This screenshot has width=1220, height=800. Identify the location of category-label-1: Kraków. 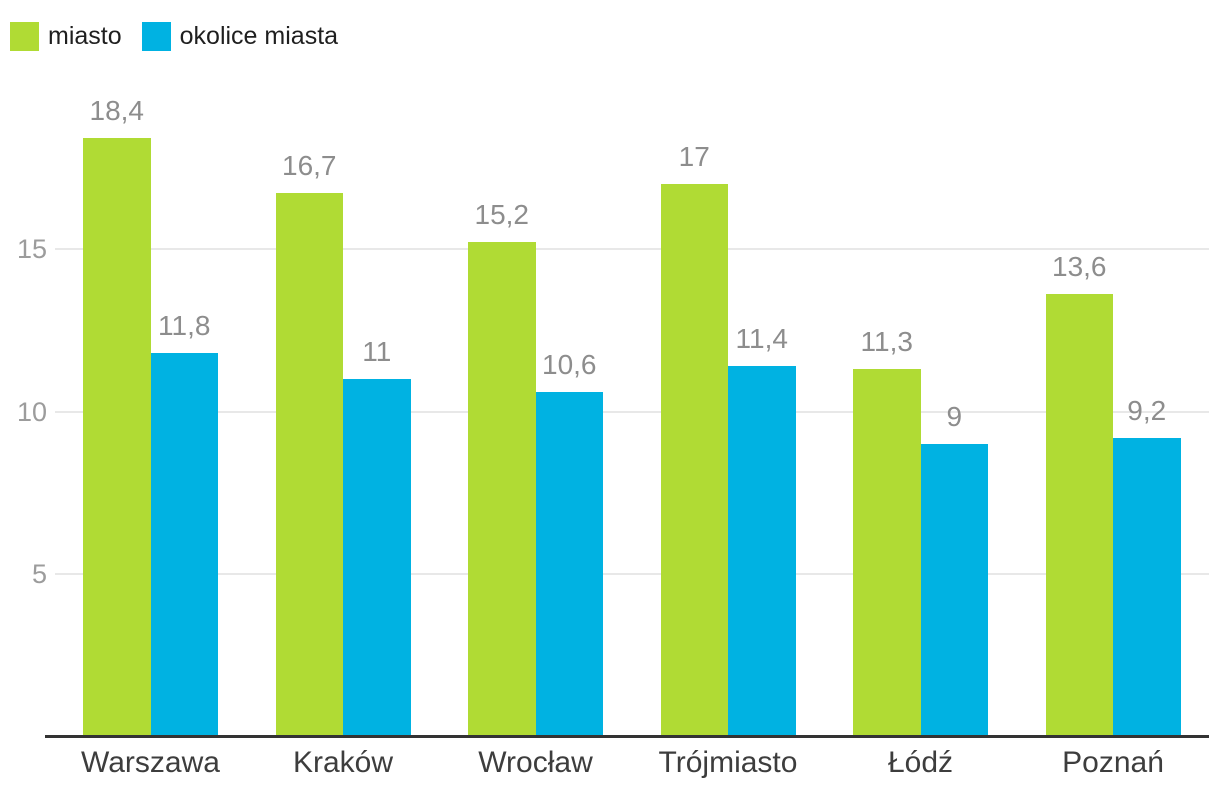
(343, 762).